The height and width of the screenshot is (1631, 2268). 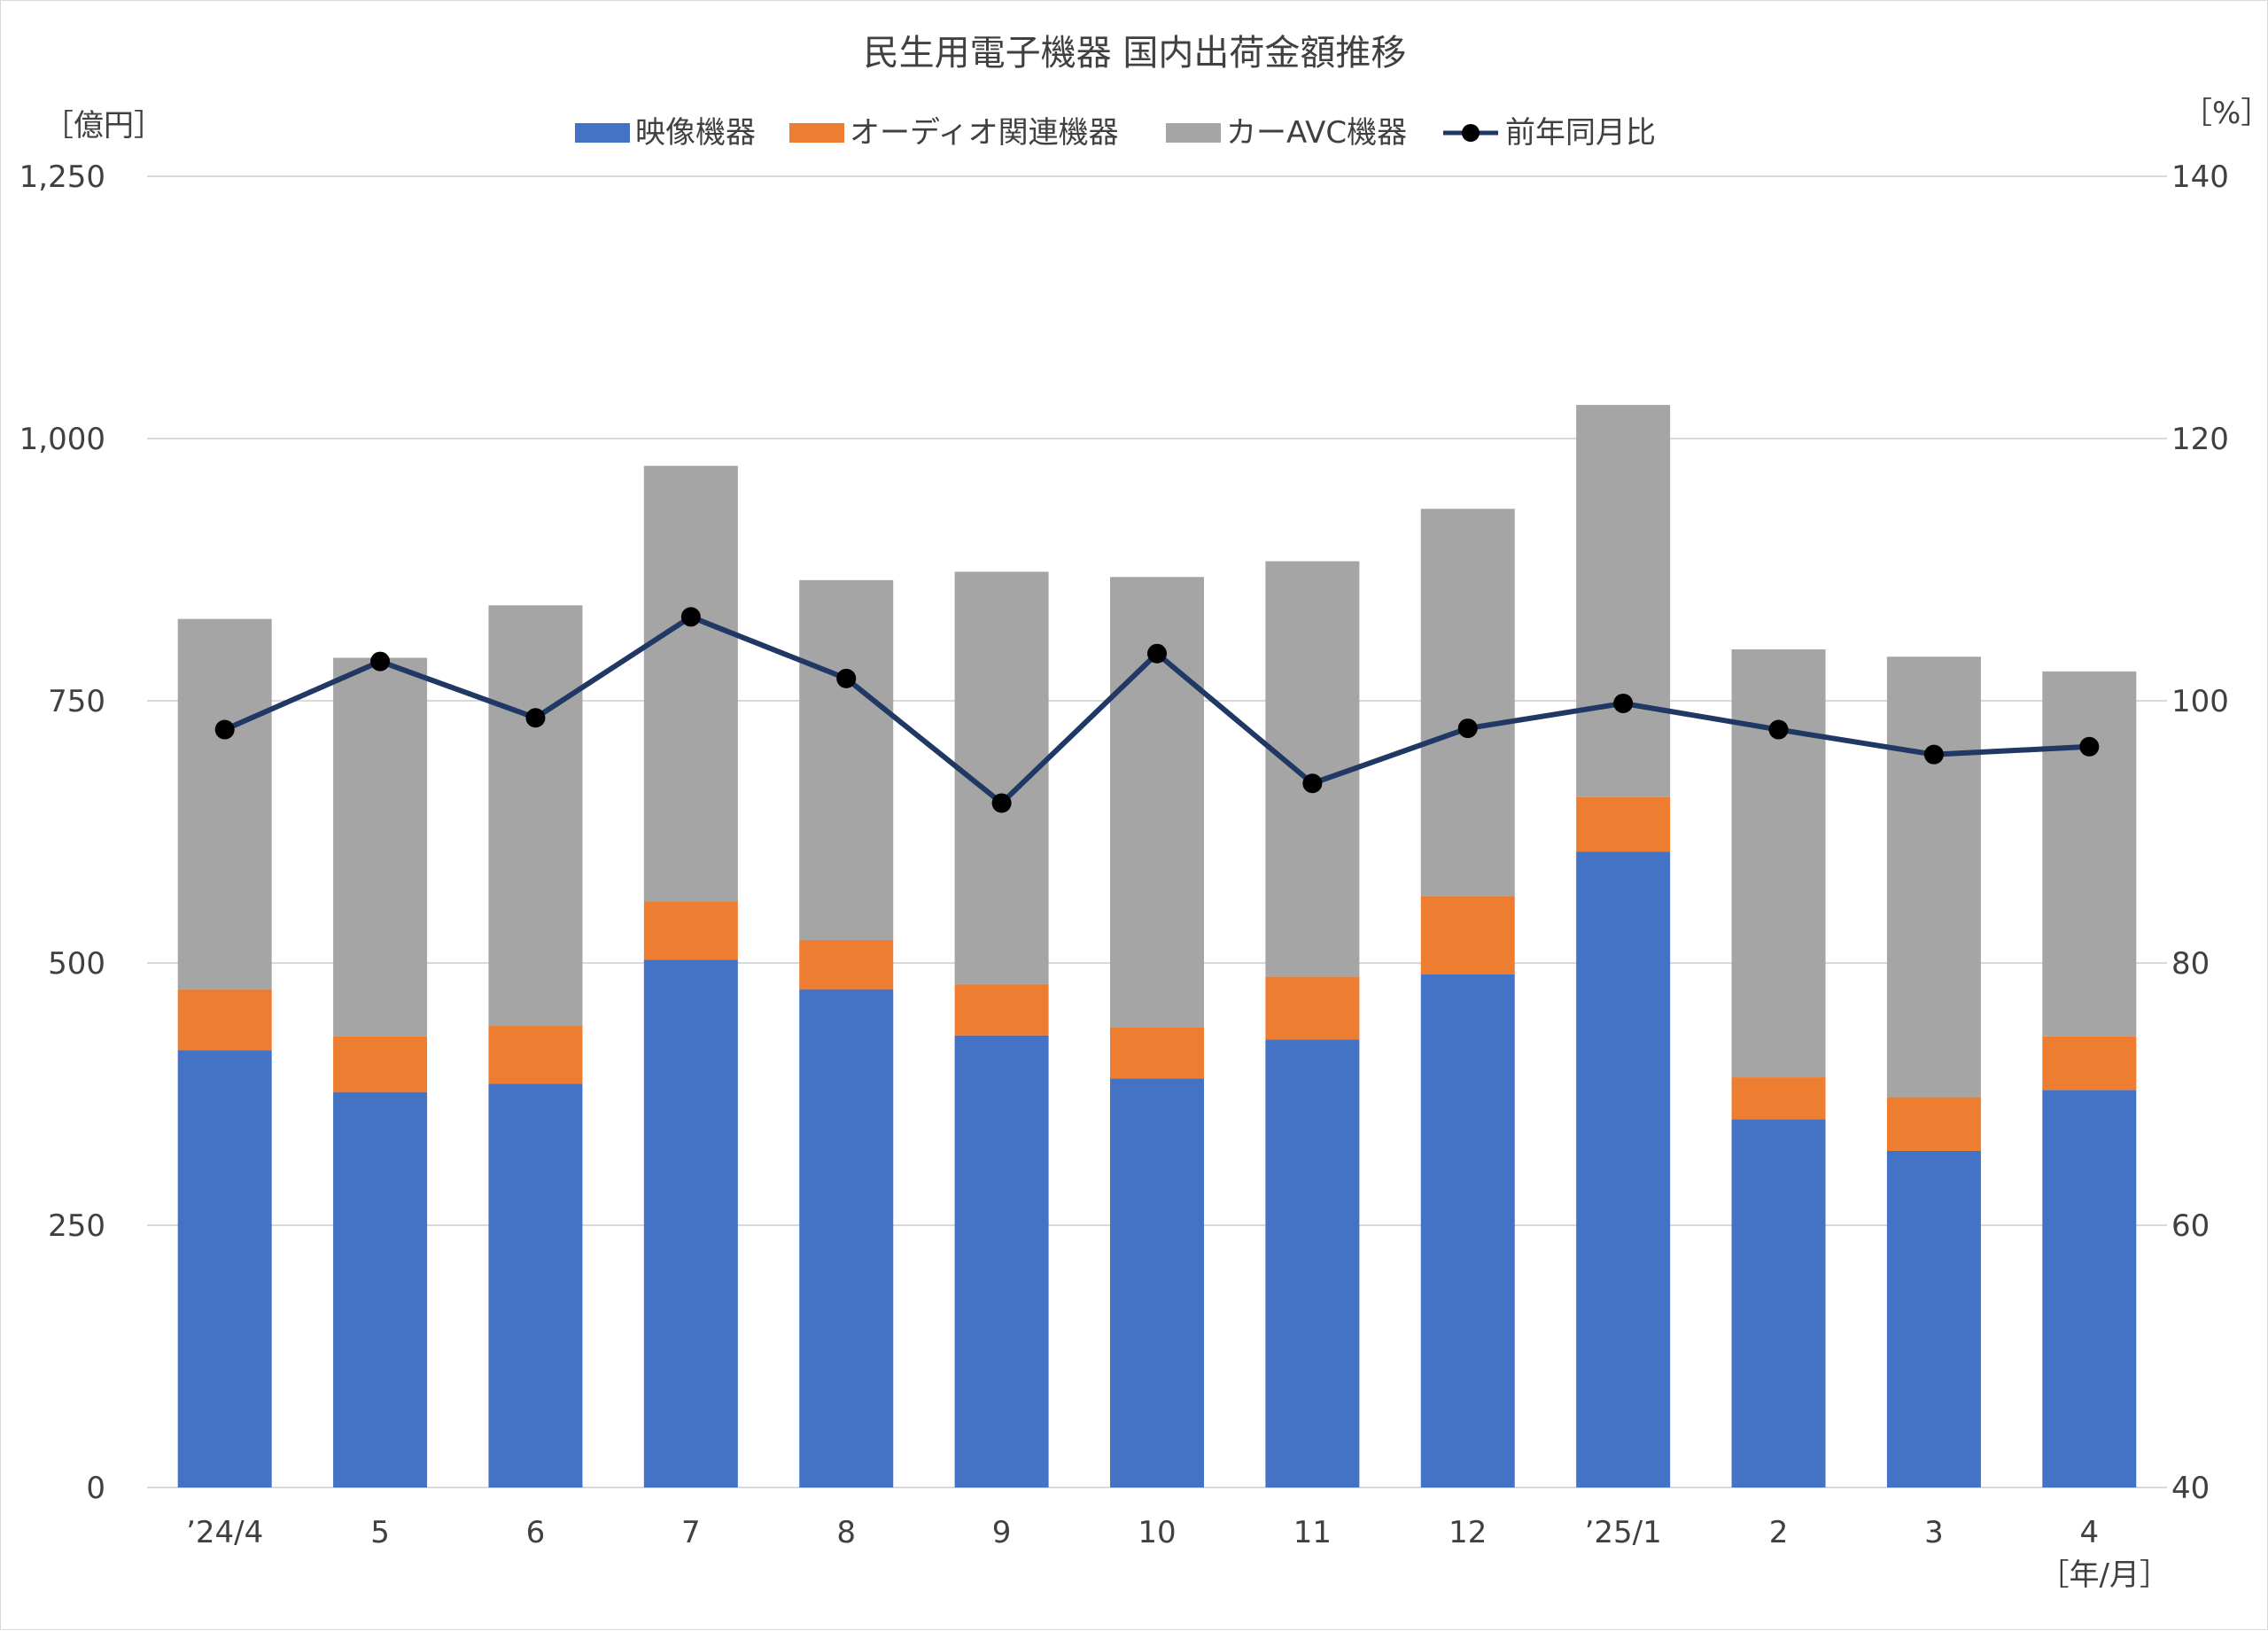 What do you see at coordinates (62, 439) in the screenshot?
I see `y-left-tick-label: 1,000` at bounding box center [62, 439].